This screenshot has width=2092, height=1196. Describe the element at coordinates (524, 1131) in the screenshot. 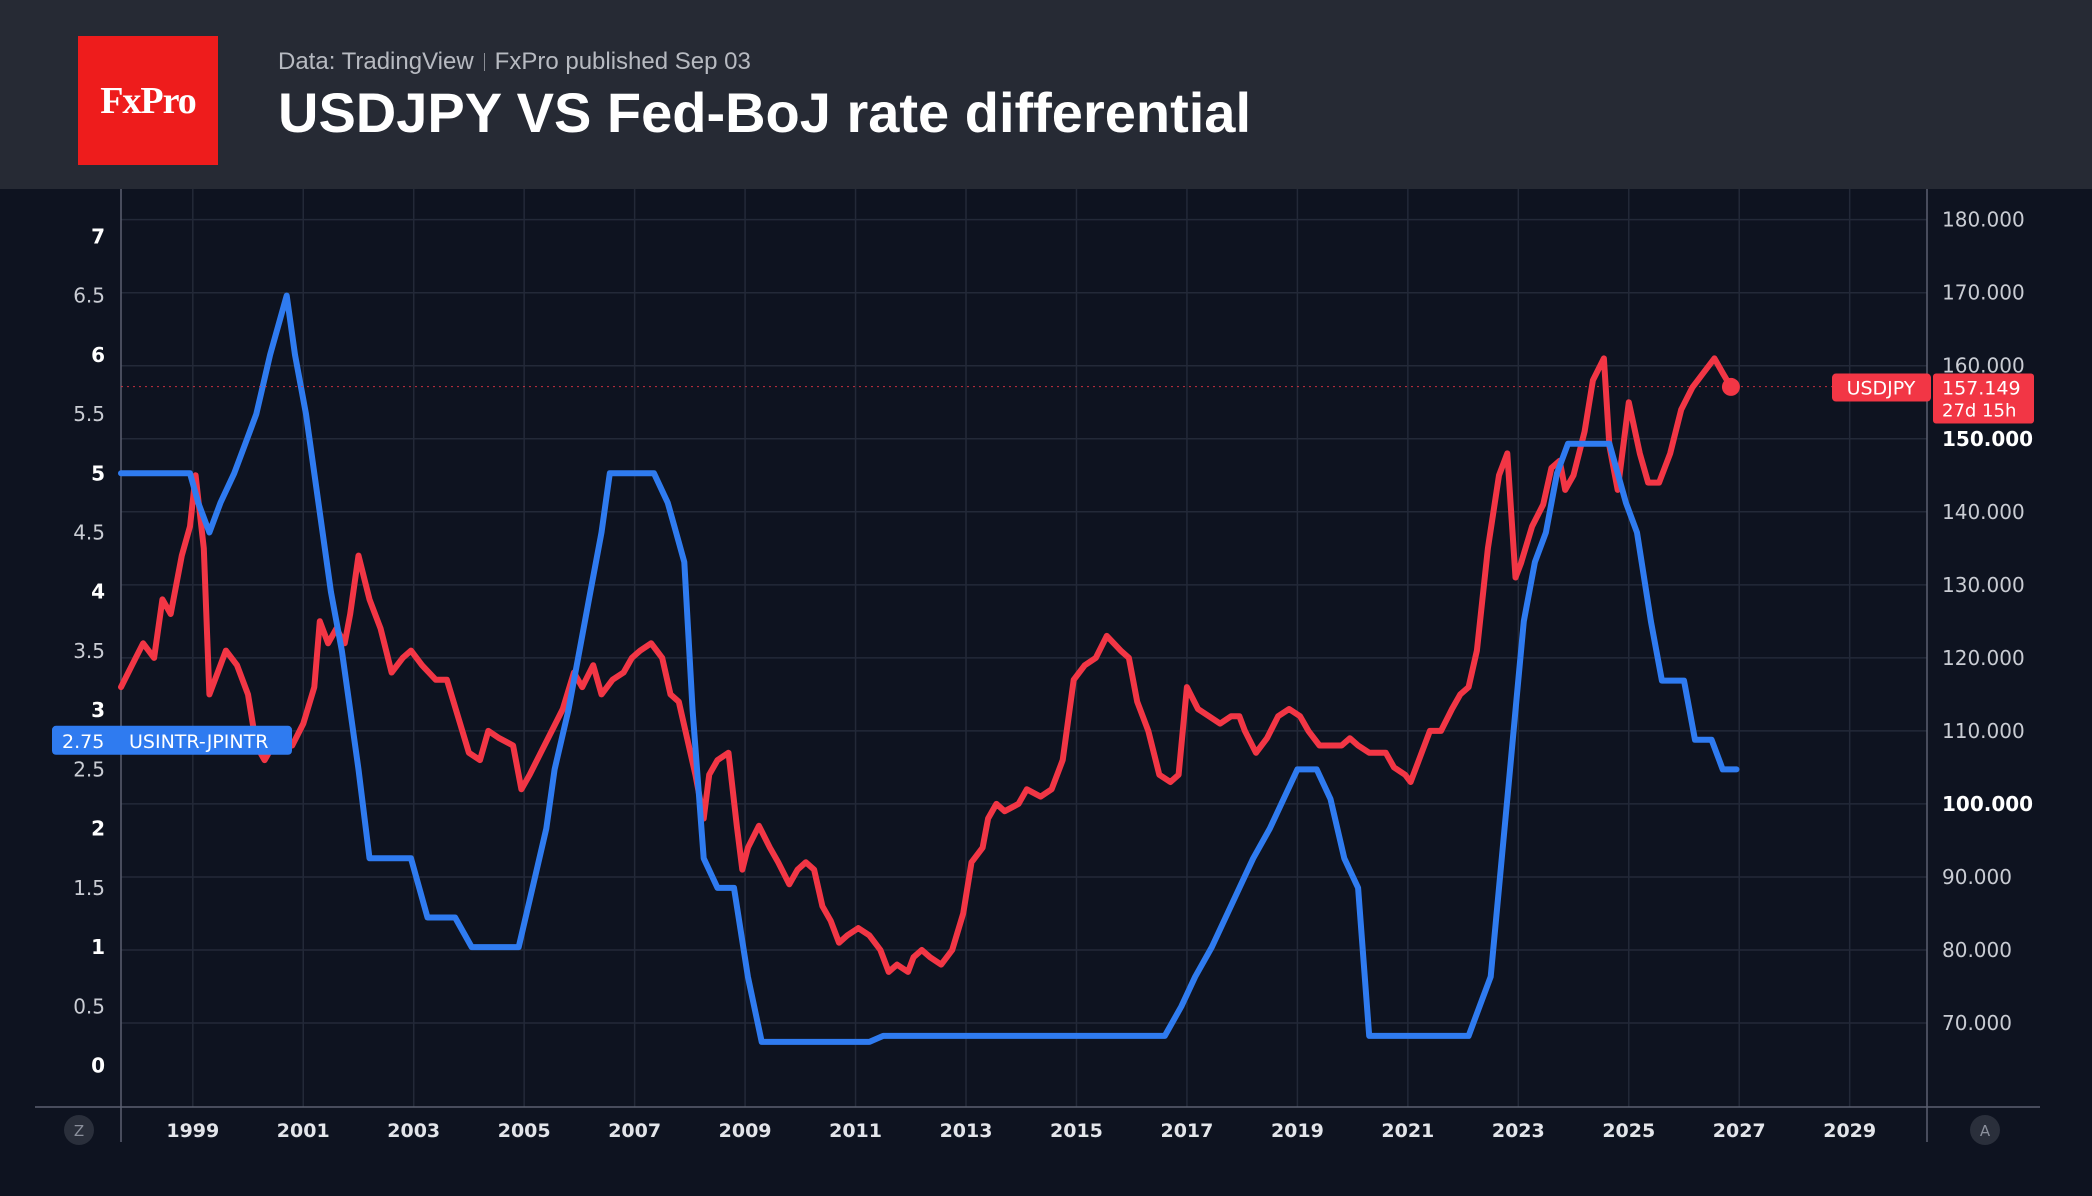

I see `x-tick-label: 2005` at that location.